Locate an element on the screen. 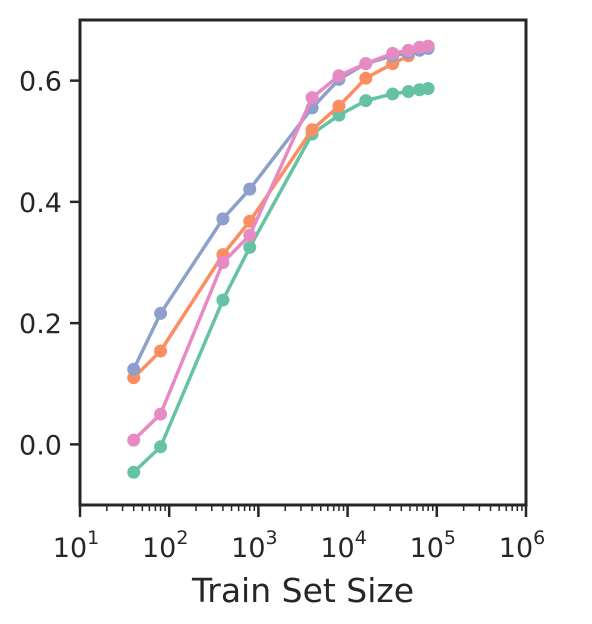  x-tick-label-exponent: 1 is located at coordinates (93, 538).